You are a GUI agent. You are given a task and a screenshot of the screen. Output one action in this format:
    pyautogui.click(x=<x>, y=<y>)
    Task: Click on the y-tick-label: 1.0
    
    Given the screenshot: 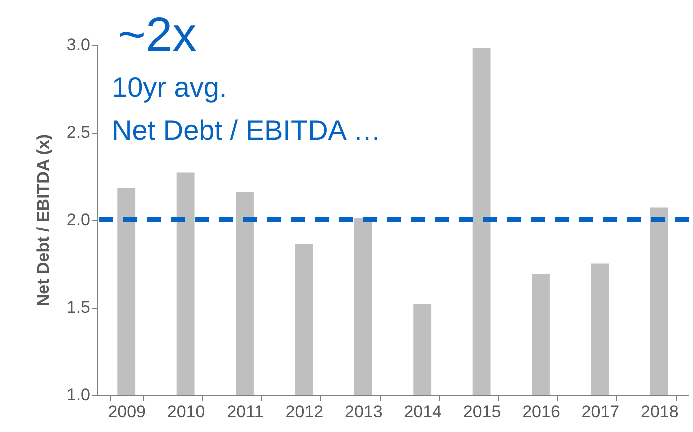 What is the action you would take?
    pyautogui.click(x=78, y=395)
    